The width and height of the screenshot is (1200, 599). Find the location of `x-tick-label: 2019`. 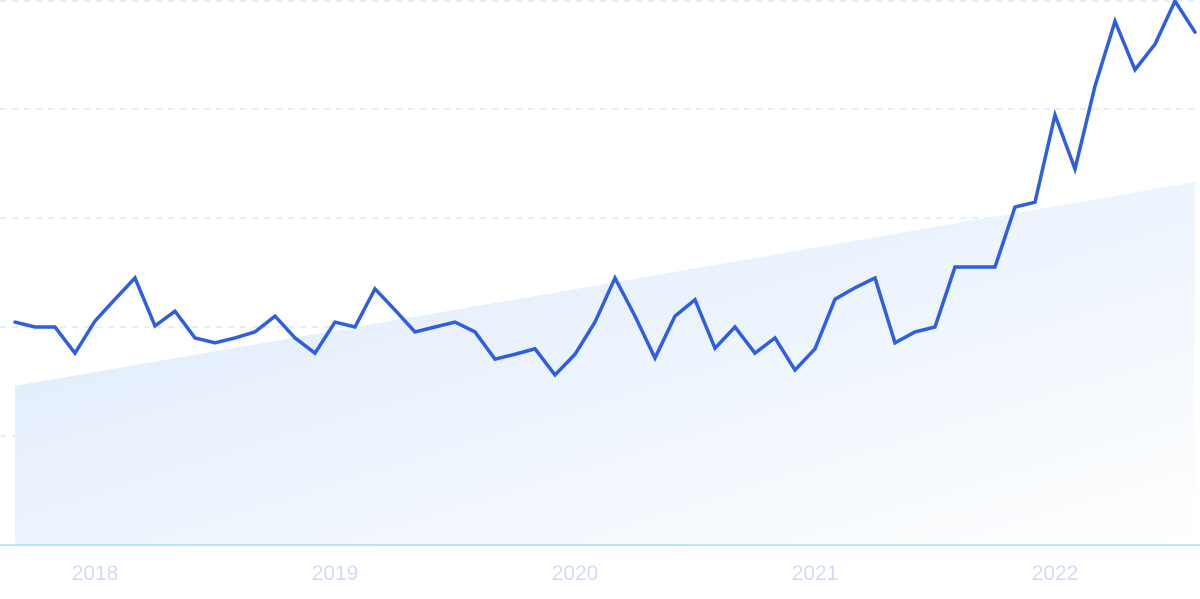

x-tick-label: 2019 is located at coordinates (335, 573).